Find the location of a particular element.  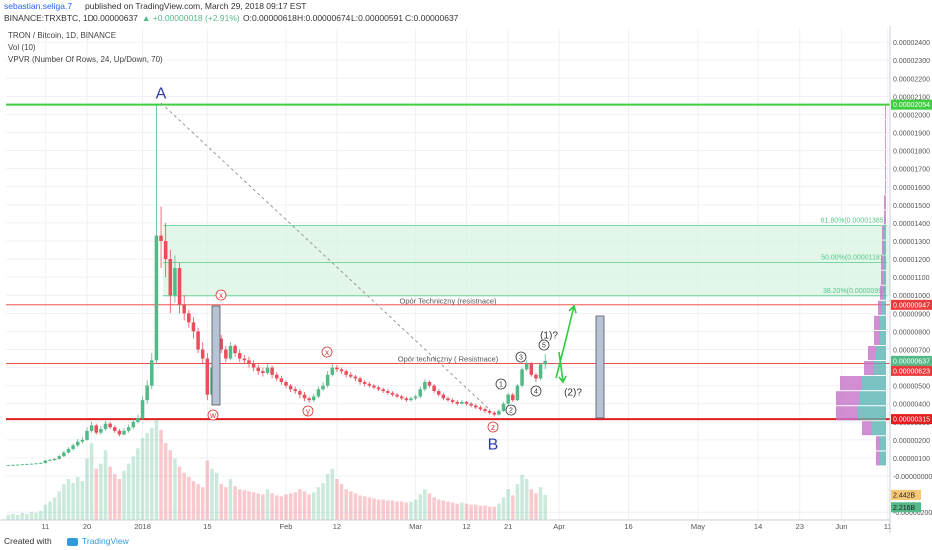

y-tick-label: 0.00000200 is located at coordinates (911, 441).